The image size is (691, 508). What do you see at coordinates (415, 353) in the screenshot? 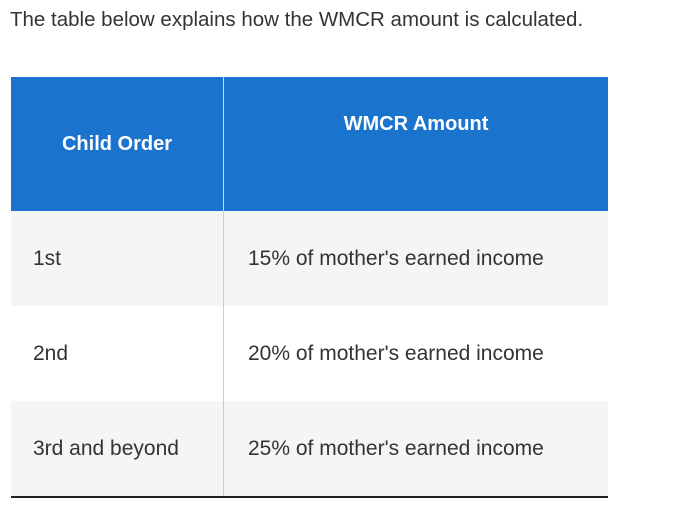
I see `cell-wmcr-amount: 20% of mother's earned income` at bounding box center [415, 353].